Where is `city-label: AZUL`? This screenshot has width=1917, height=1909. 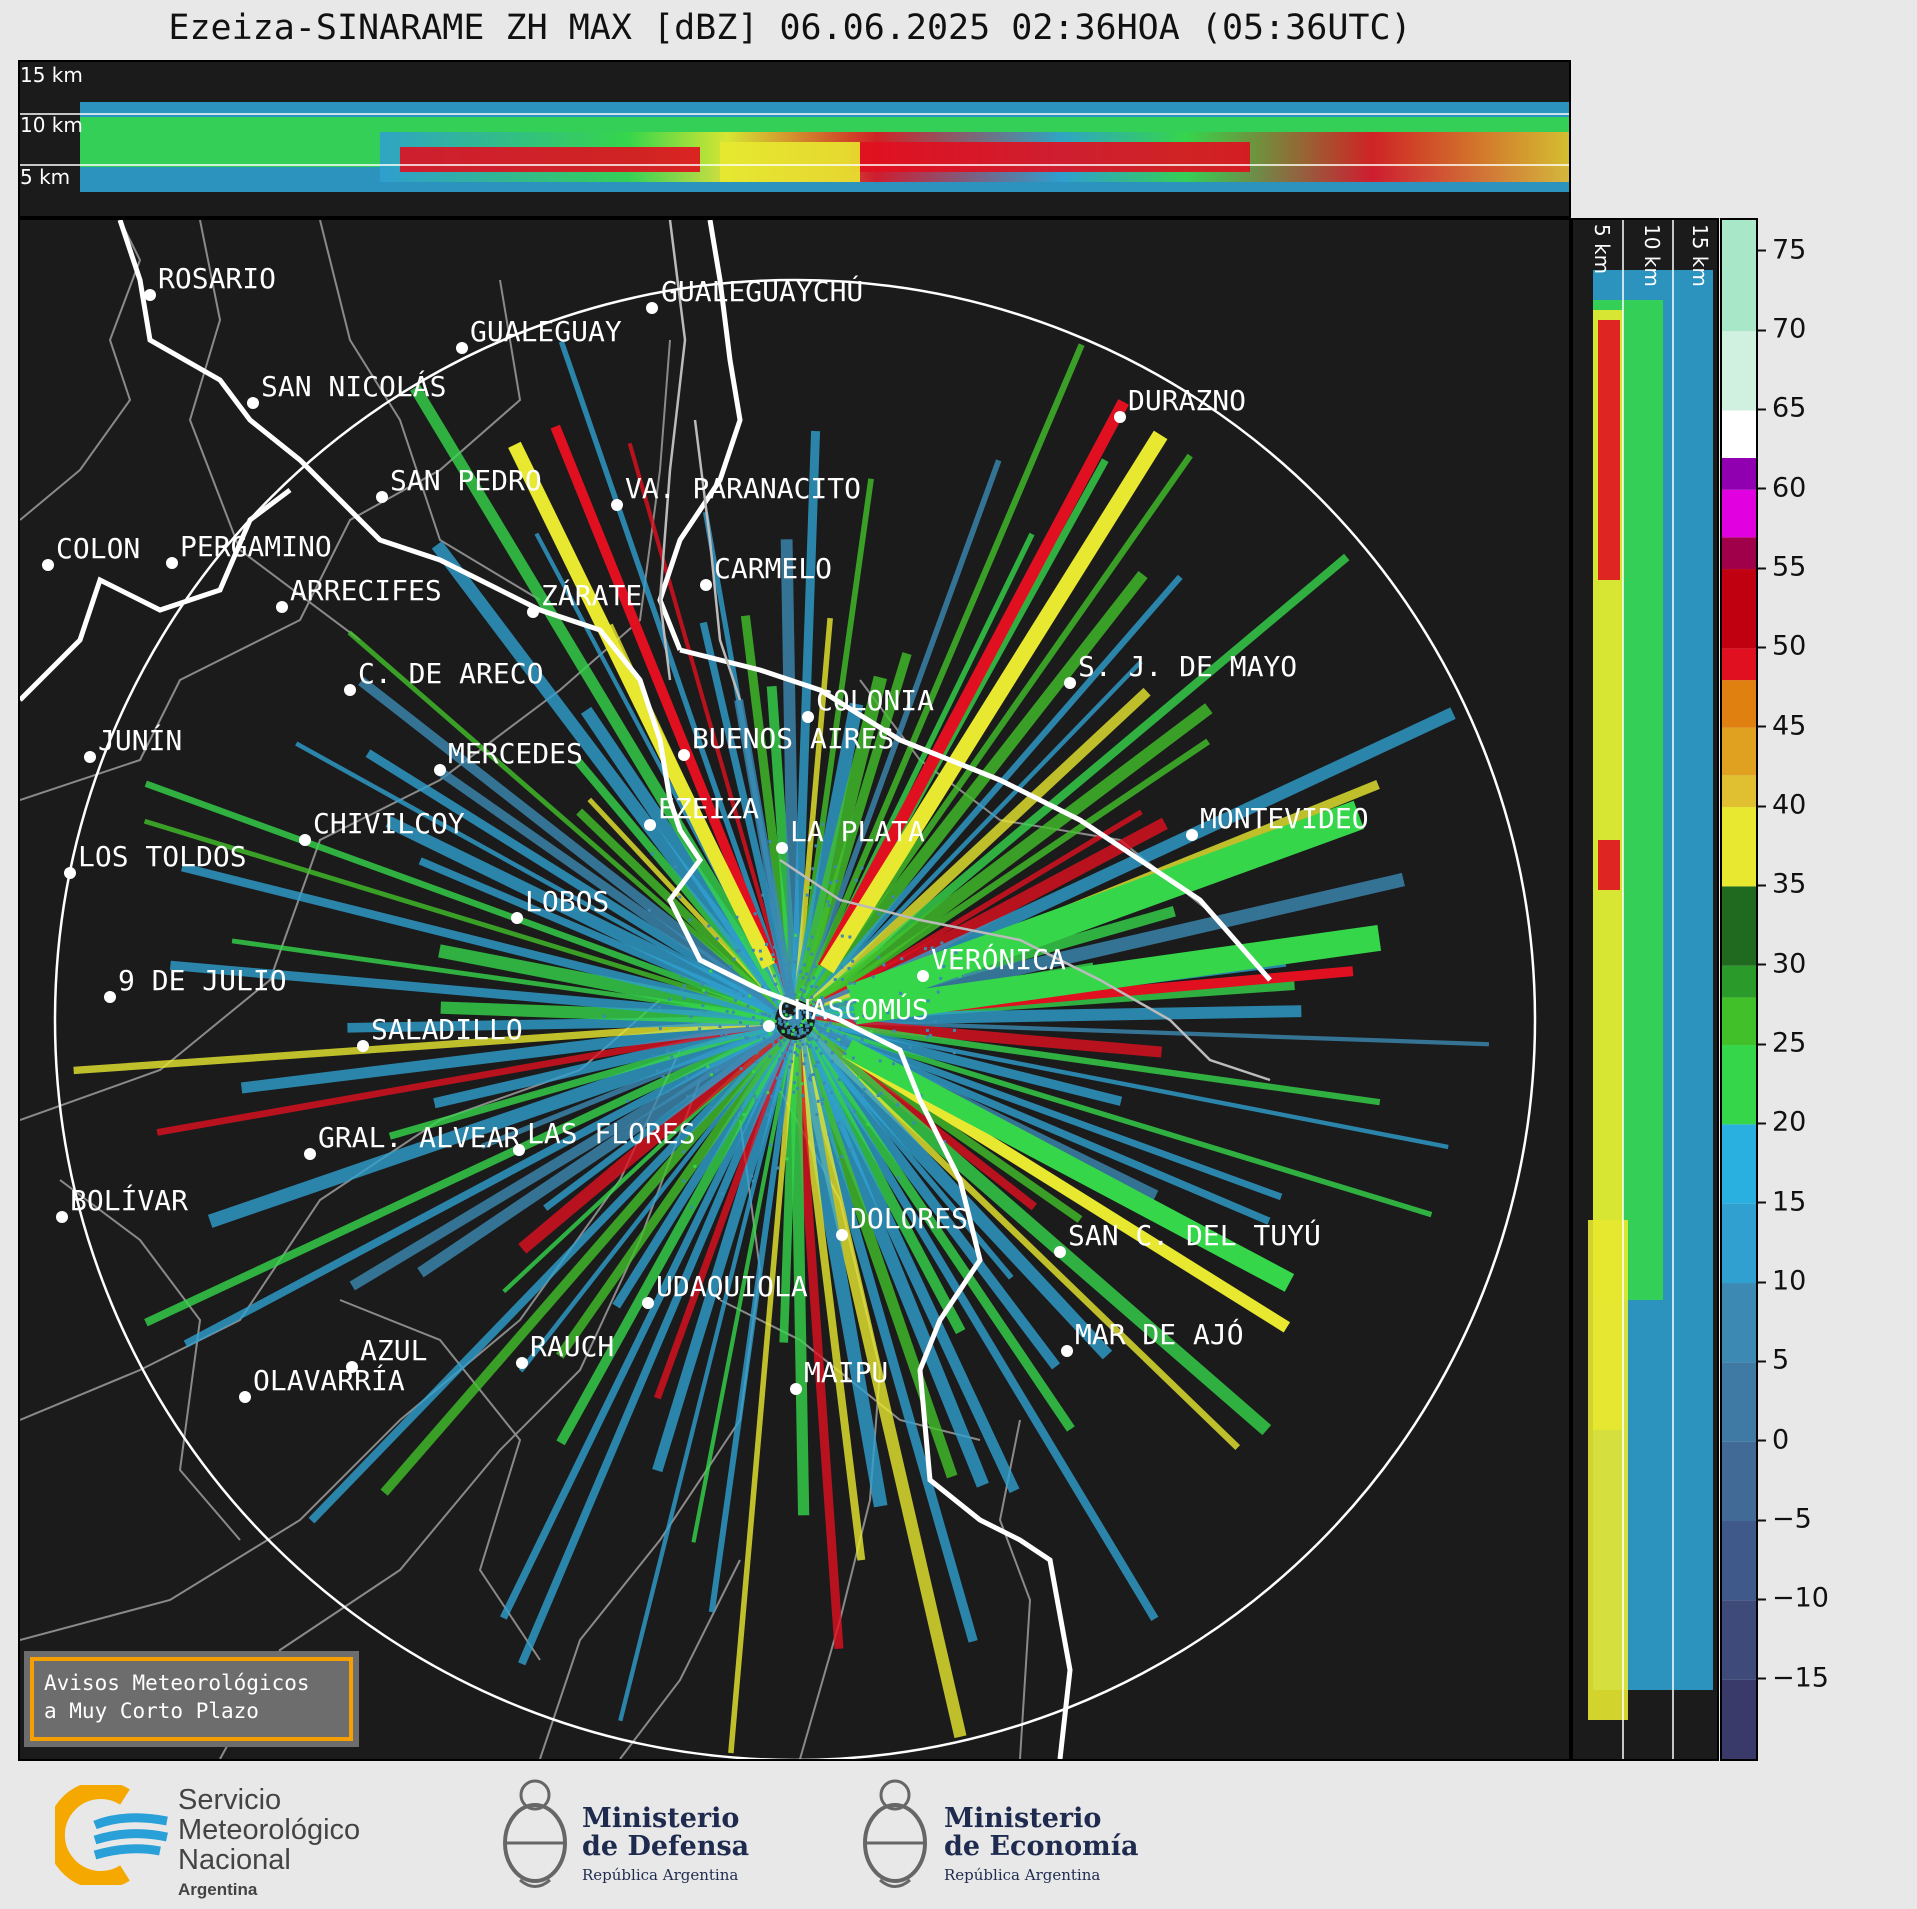 city-label: AZUL is located at coordinates (393, 1350).